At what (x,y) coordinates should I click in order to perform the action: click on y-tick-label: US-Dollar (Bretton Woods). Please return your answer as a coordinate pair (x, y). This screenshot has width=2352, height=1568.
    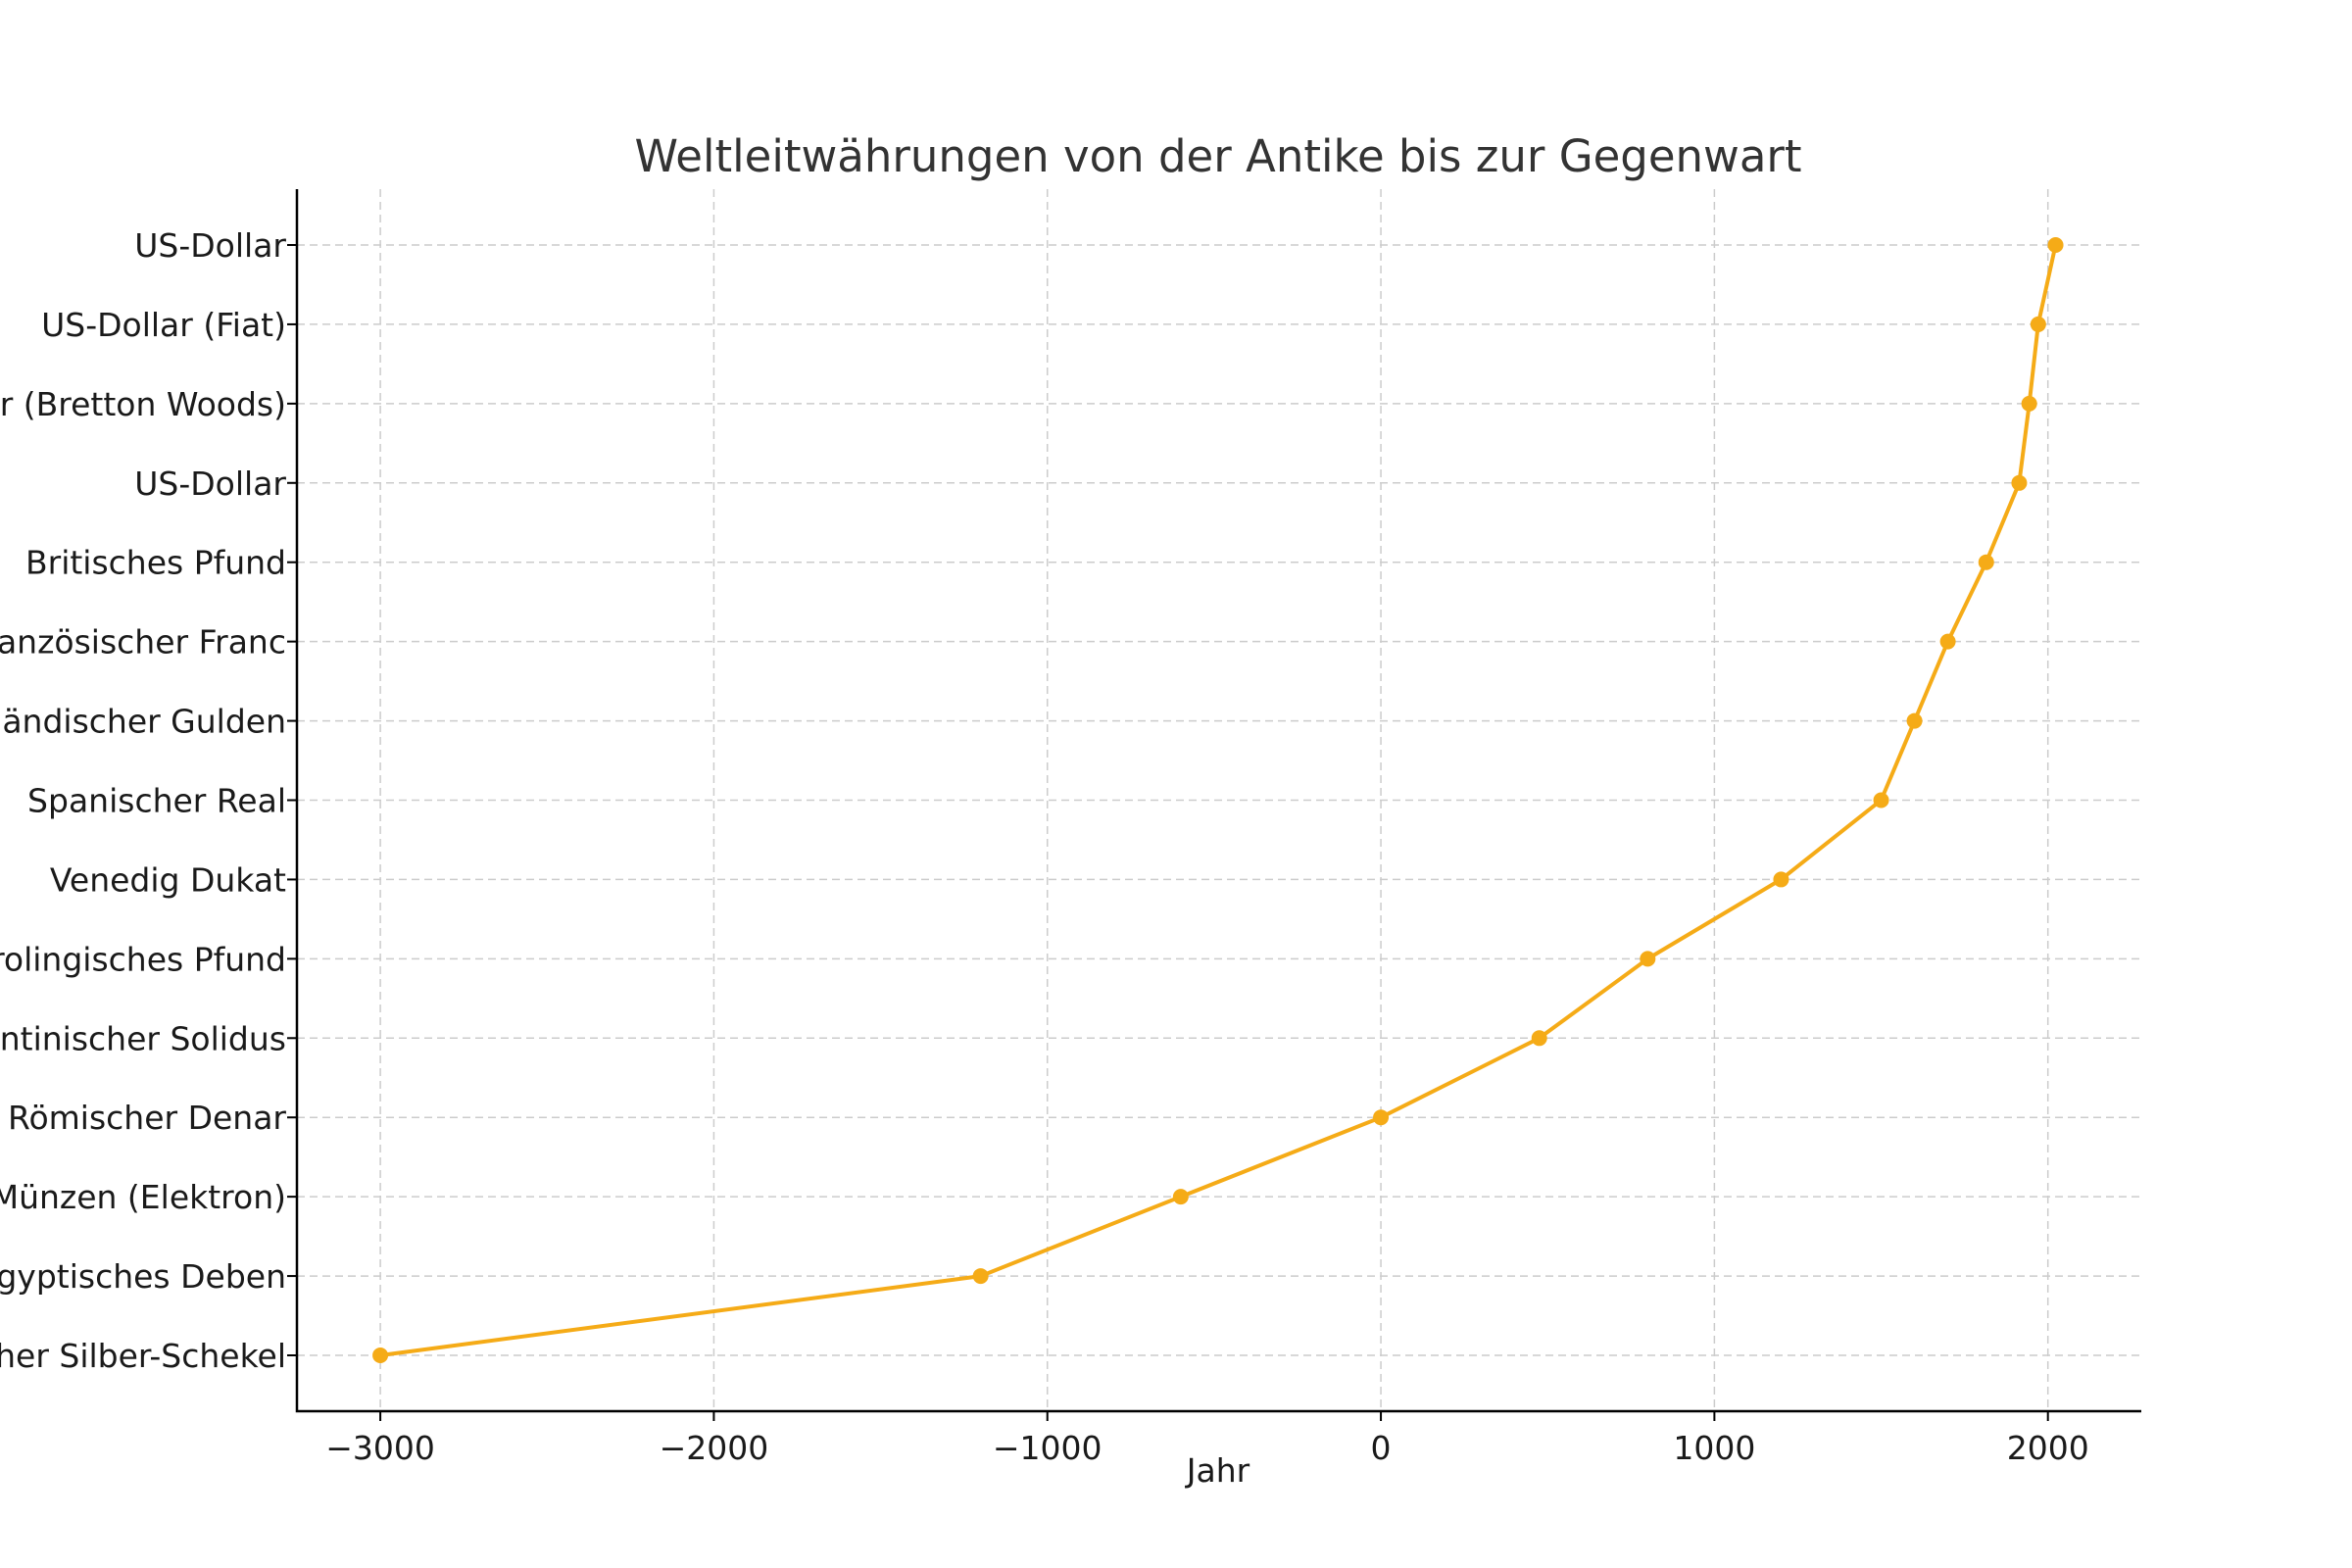
    Looking at the image, I should click on (143, 404).